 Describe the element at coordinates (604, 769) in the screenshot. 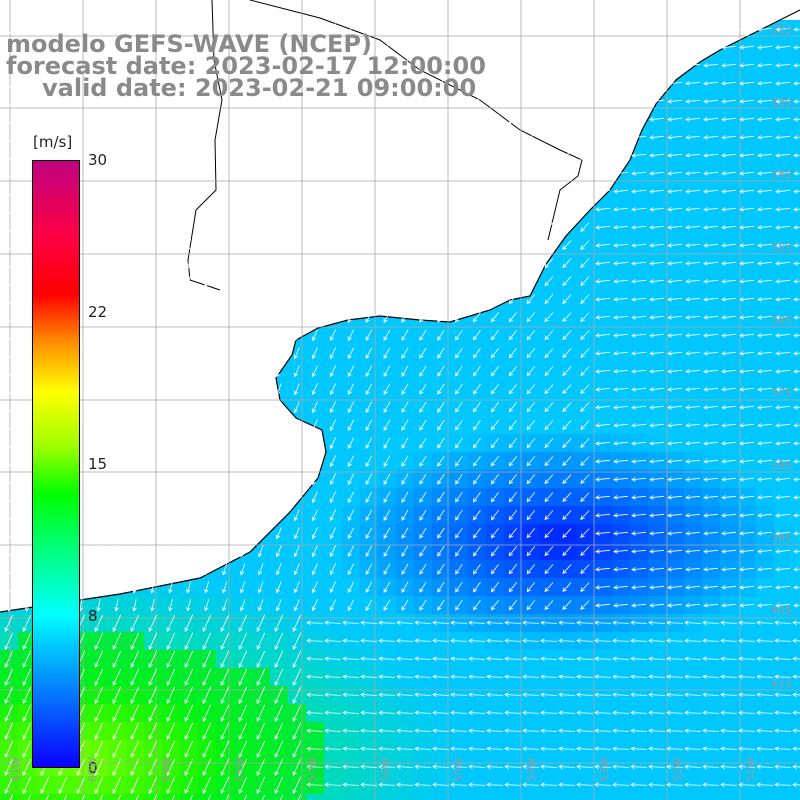

I see `lon-label-53w: 53W` at that location.